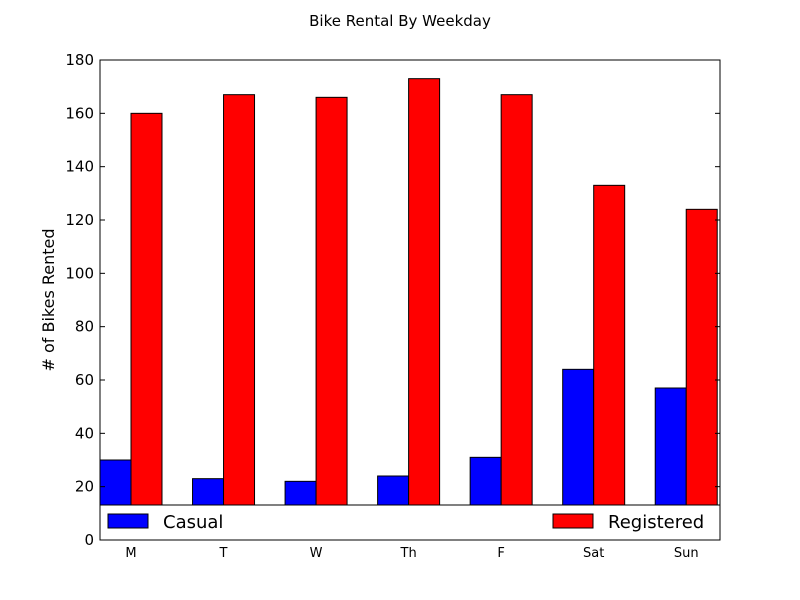 This screenshot has height=600, width=800. I want to click on legend-swatch-casual, so click(128, 521).